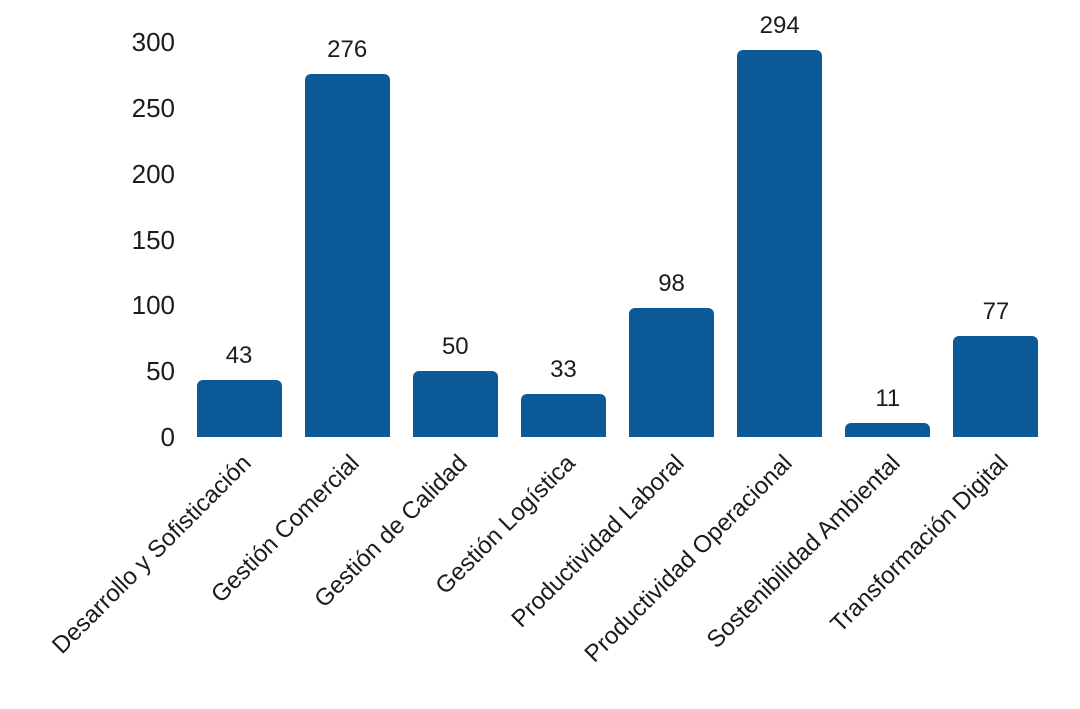 This screenshot has height=709, width=1080. Describe the element at coordinates (779, 25) in the screenshot. I see `bar-value-label: 294` at that location.